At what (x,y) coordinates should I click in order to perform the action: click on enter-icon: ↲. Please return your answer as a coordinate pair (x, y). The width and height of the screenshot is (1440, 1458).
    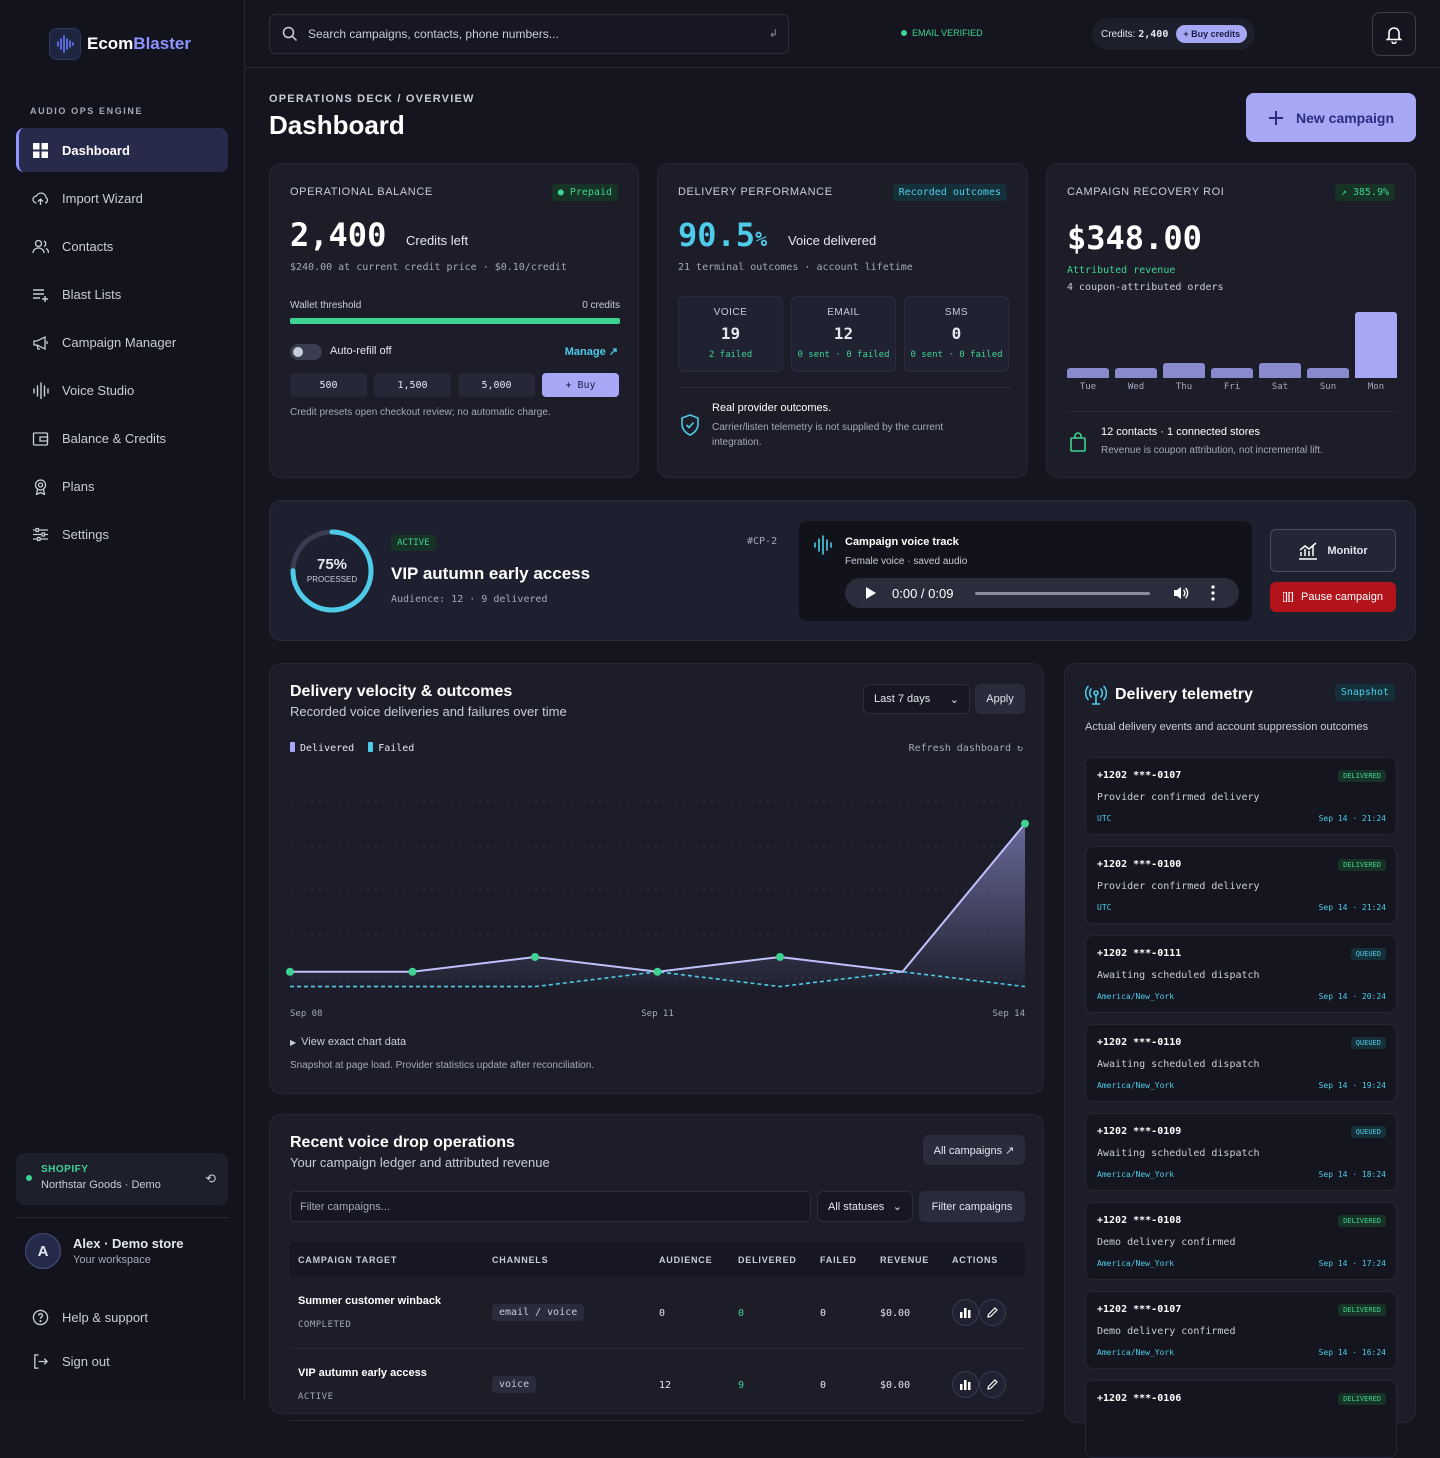
    Looking at the image, I should click on (773, 34).